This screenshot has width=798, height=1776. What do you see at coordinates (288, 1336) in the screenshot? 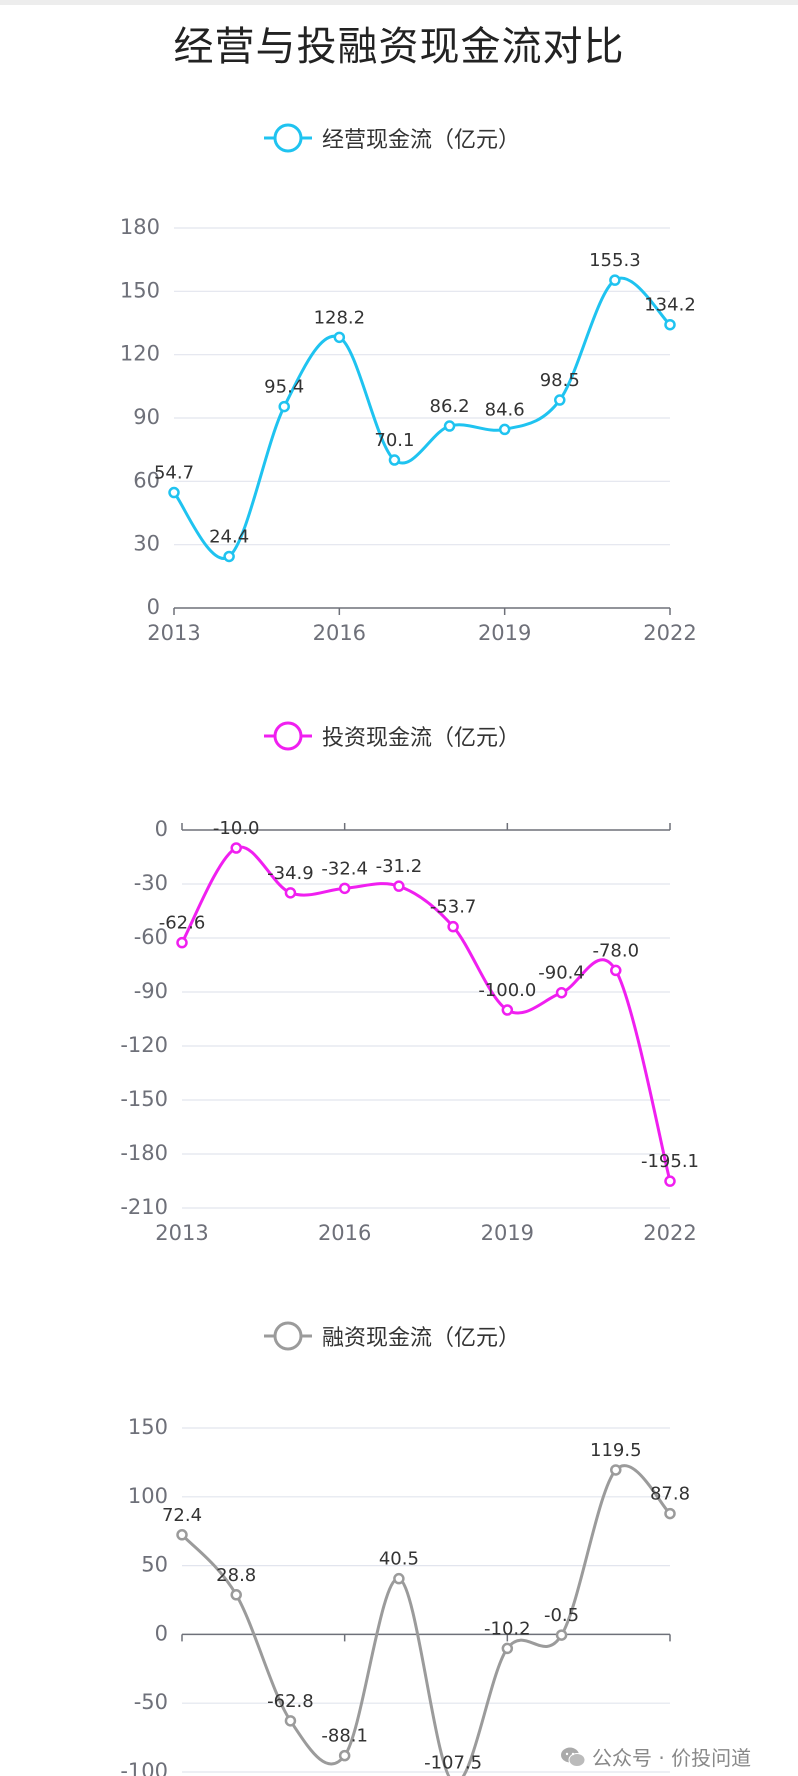
I see `legend-symbol-financing` at bounding box center [288, 1336].